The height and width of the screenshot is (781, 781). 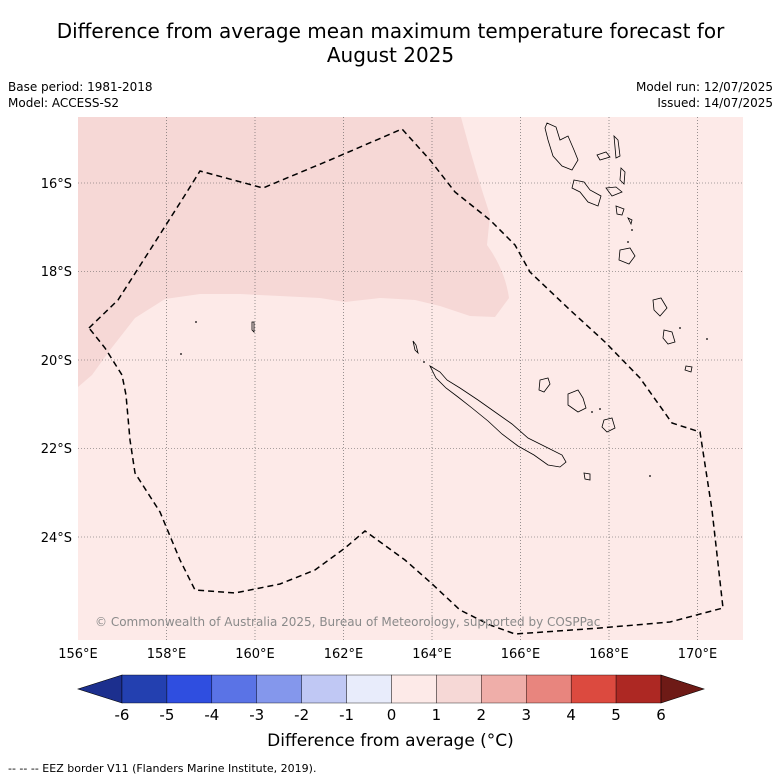 I want to click on island-aneityum, so click(x=688, y=369).